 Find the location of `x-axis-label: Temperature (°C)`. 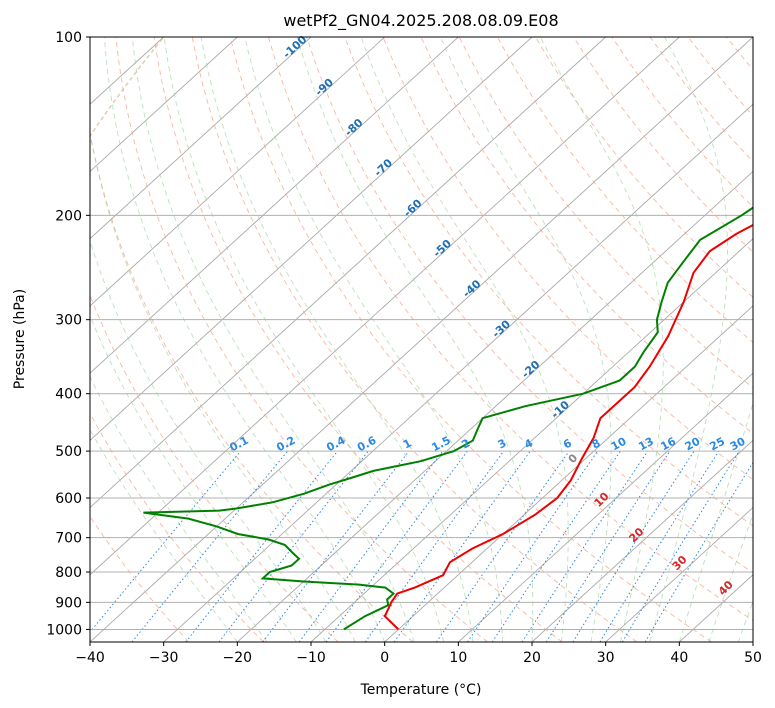

x-axis-label: Temperature (°C) is located at coordinates (421, 690).